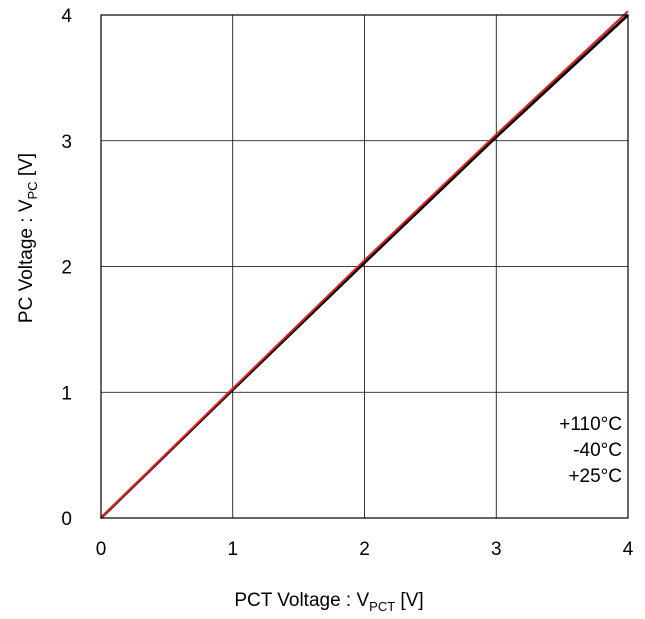 The width and height of the screenshot is (645, 619). What do you see at coordinates (628, 549) in the screenshot?
I see `x-tick-label: 4` at bounding box center [628, 549].